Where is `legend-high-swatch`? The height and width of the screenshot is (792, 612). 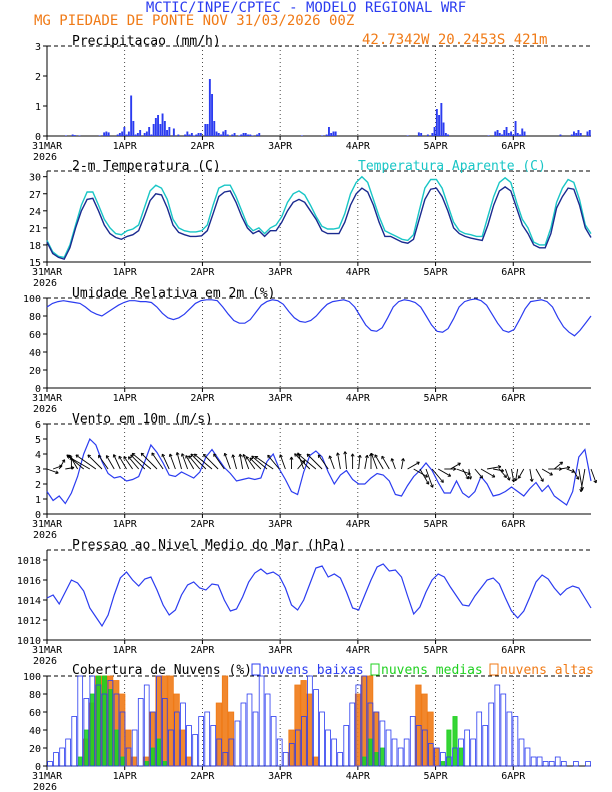
legend-high-swatch is located at coordinates (494, 669).